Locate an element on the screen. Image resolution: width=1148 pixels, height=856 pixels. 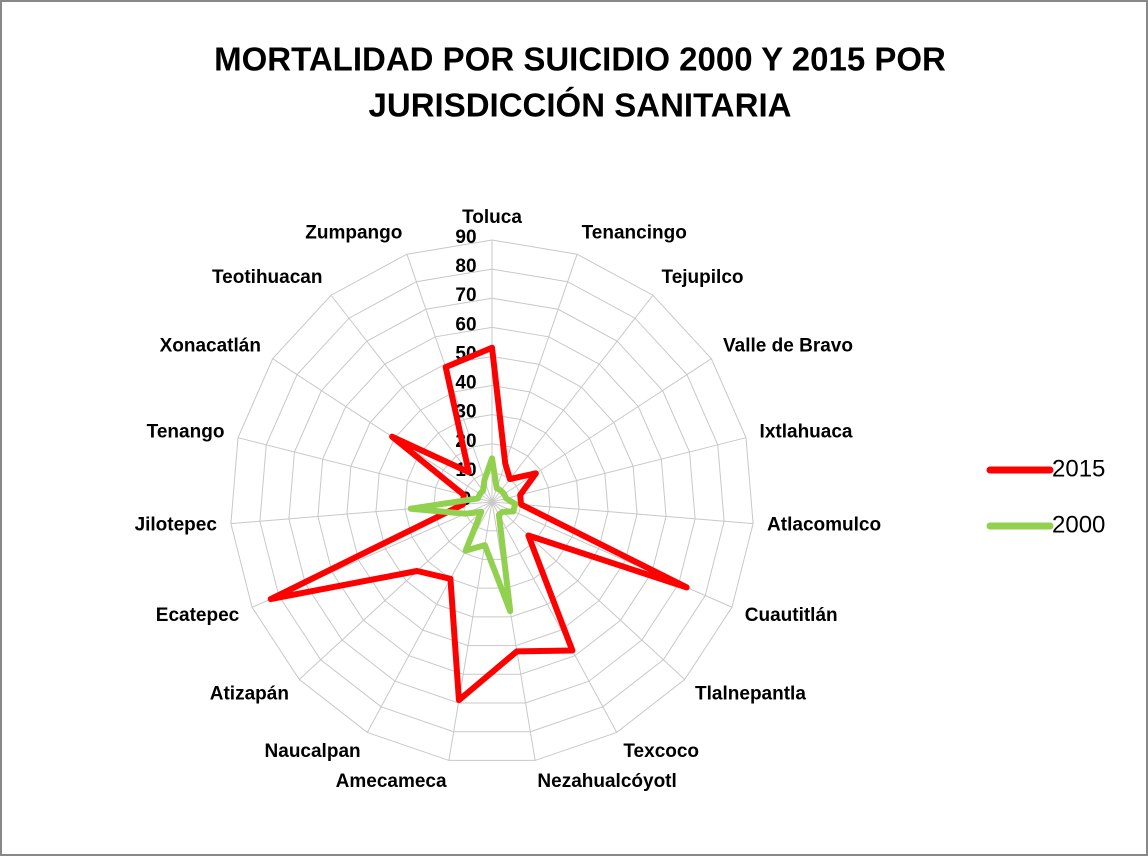
category-label: Jilotepec is located at coordinates (176, 524).